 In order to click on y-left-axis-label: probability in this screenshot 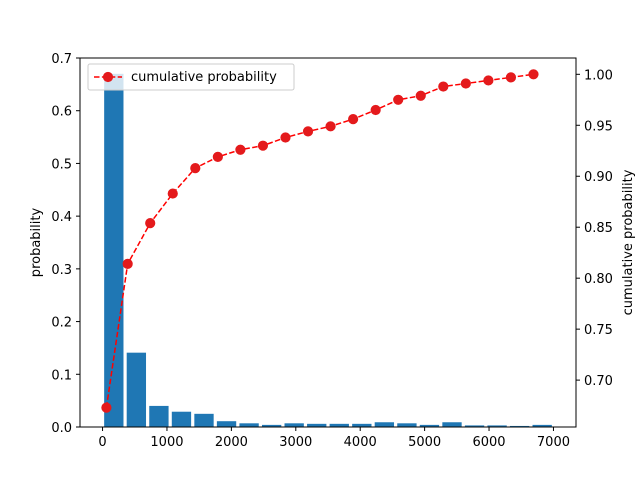, I will do `click(36, 243)`.